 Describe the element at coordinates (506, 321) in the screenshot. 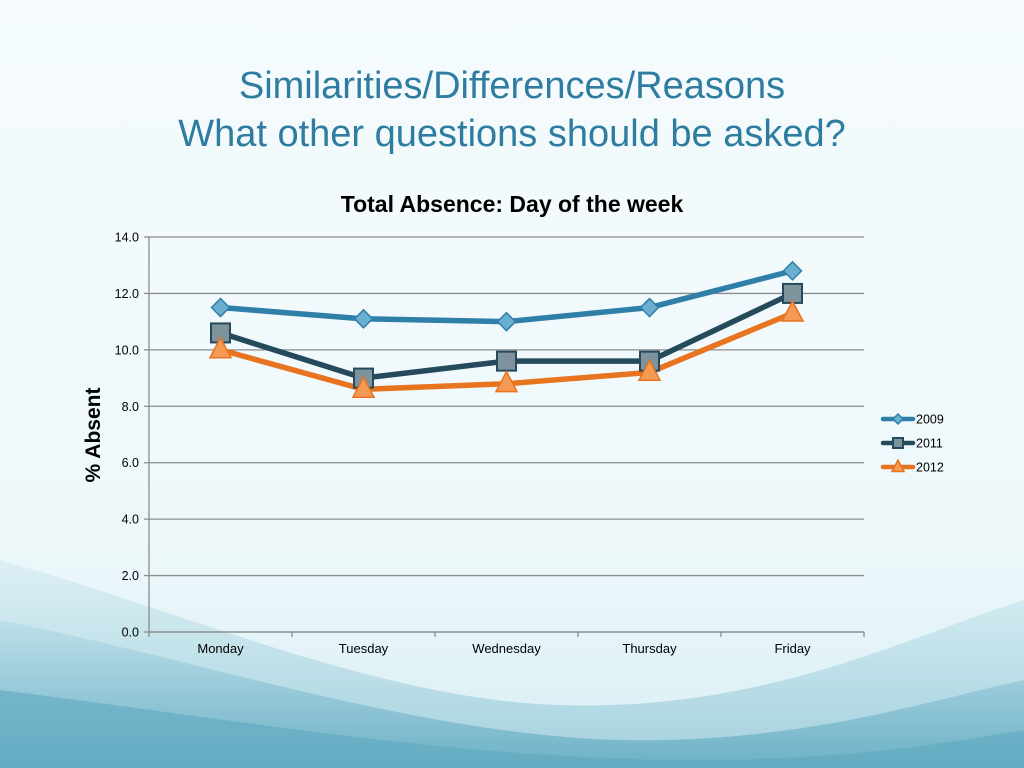

I see `data-point-2009-wednesday` at that location.